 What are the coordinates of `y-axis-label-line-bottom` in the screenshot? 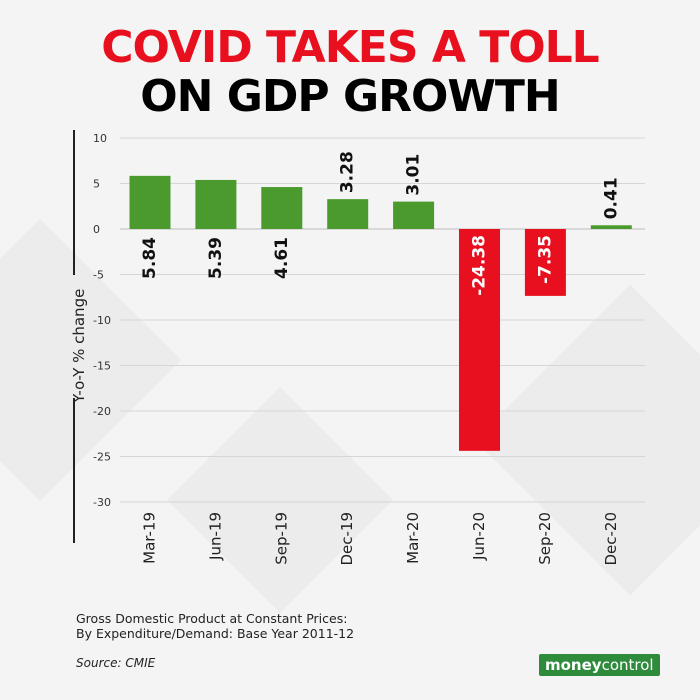 It's located at (74, 470).